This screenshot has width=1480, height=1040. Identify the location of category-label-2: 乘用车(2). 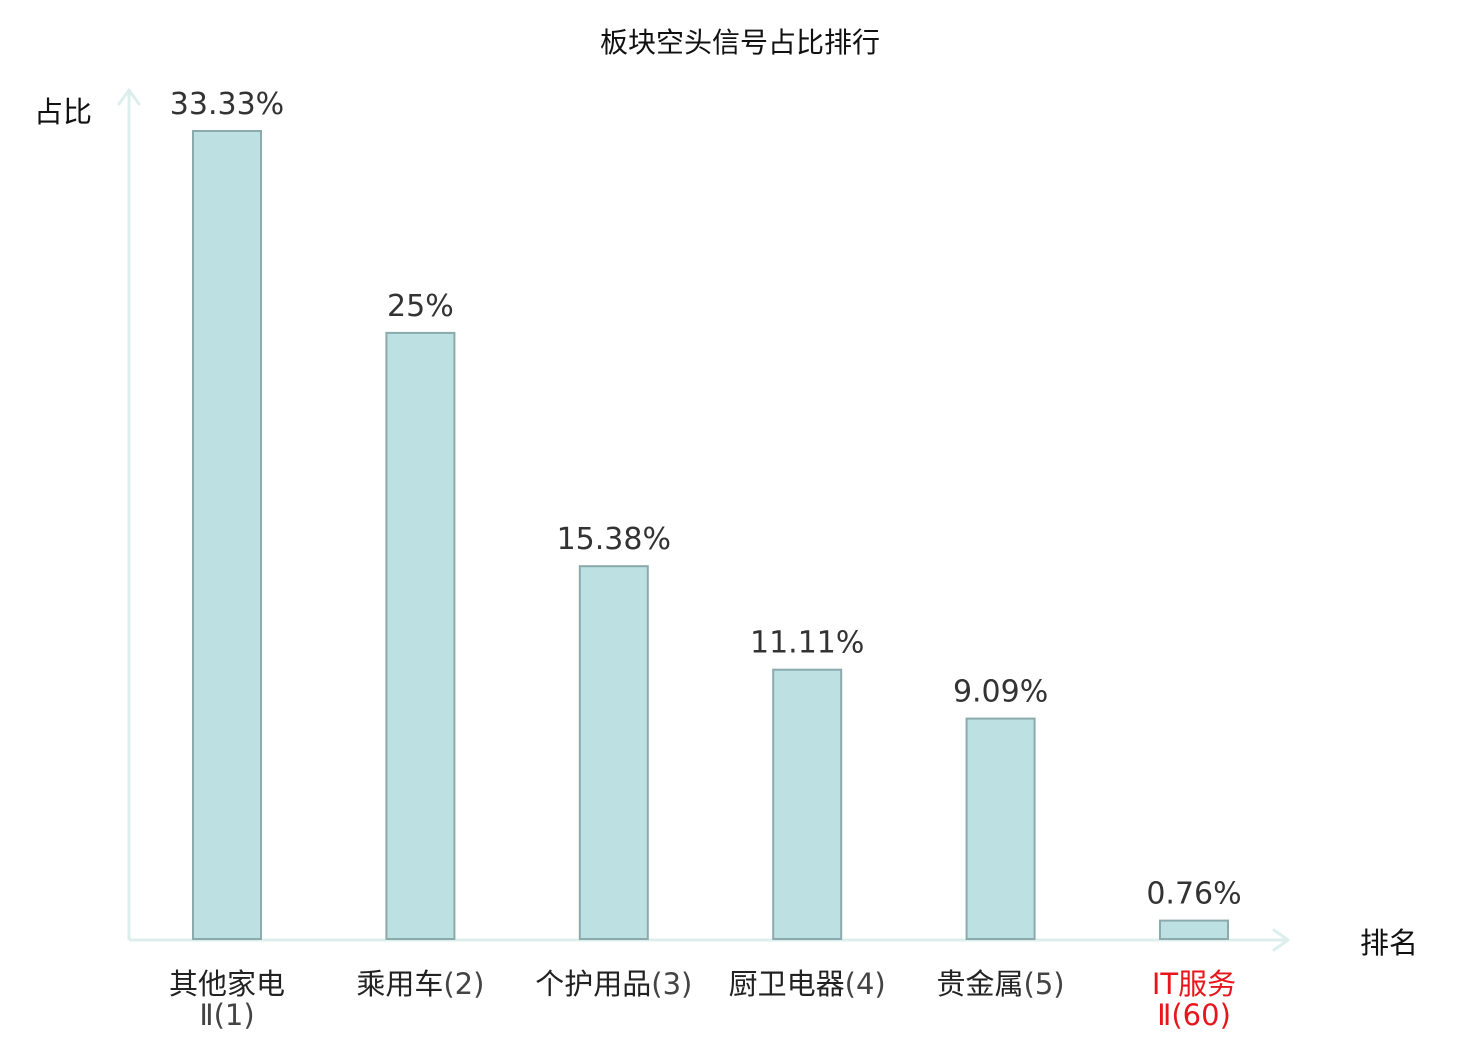
(420, 984).